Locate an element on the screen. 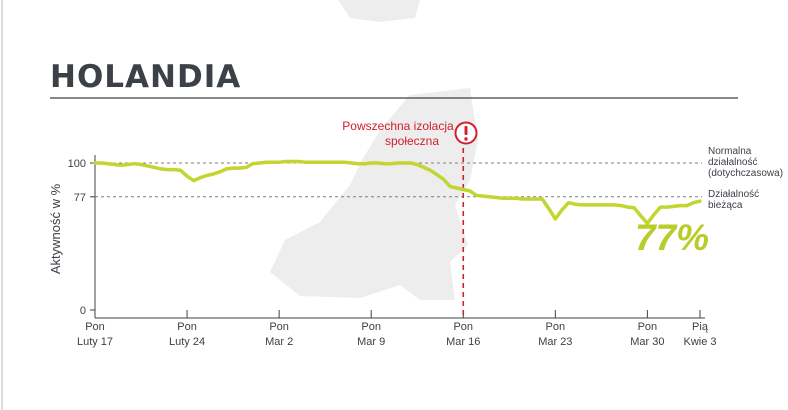  annotation-line-2: społeczna is located at coordinates (412, 141).